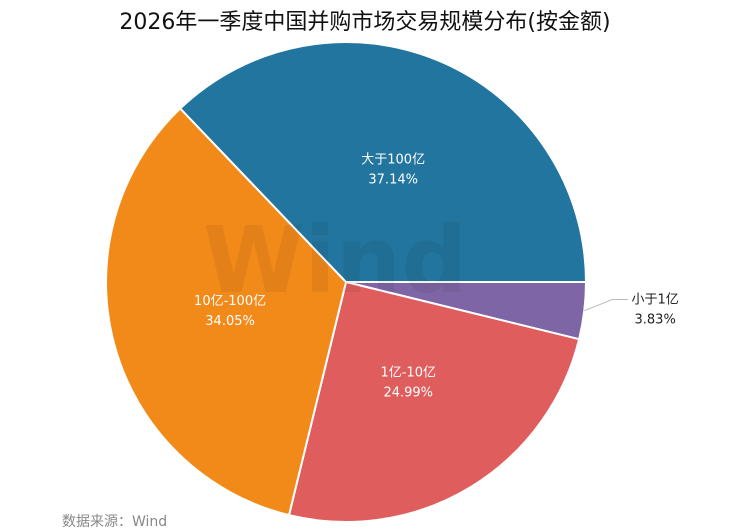 Image resolution: width=730 pixels, height=532 pixels. I want to click on slice-value-label: 37.14%, so click(393, 180).